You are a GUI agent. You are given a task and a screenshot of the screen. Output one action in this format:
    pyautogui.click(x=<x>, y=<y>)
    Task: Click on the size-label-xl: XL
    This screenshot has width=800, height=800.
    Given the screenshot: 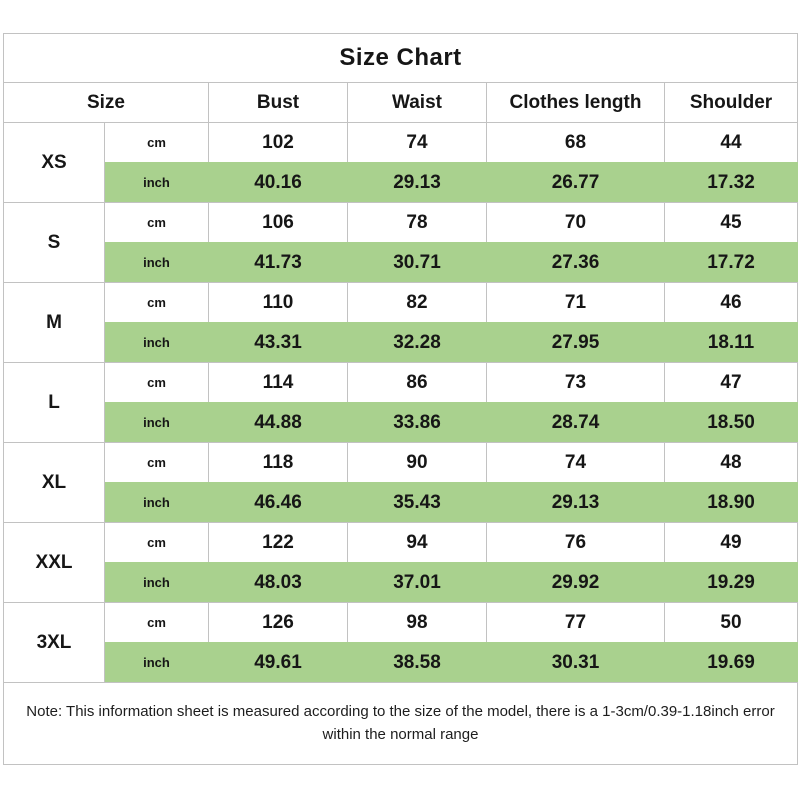 What is the action you would take?
    pyautogui.click(x=54, y=482)
    